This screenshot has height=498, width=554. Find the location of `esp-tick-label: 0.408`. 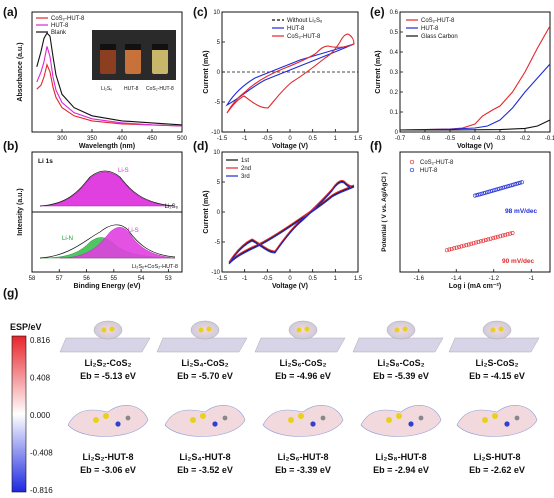

esp-tick-label: 0.408 is located at coordinates (40, 378).